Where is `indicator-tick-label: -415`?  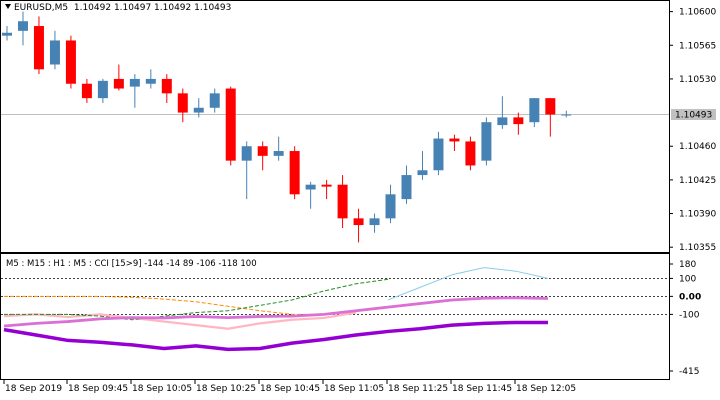
indicator-tick-label: -415 is located at coordinates (689, 372).